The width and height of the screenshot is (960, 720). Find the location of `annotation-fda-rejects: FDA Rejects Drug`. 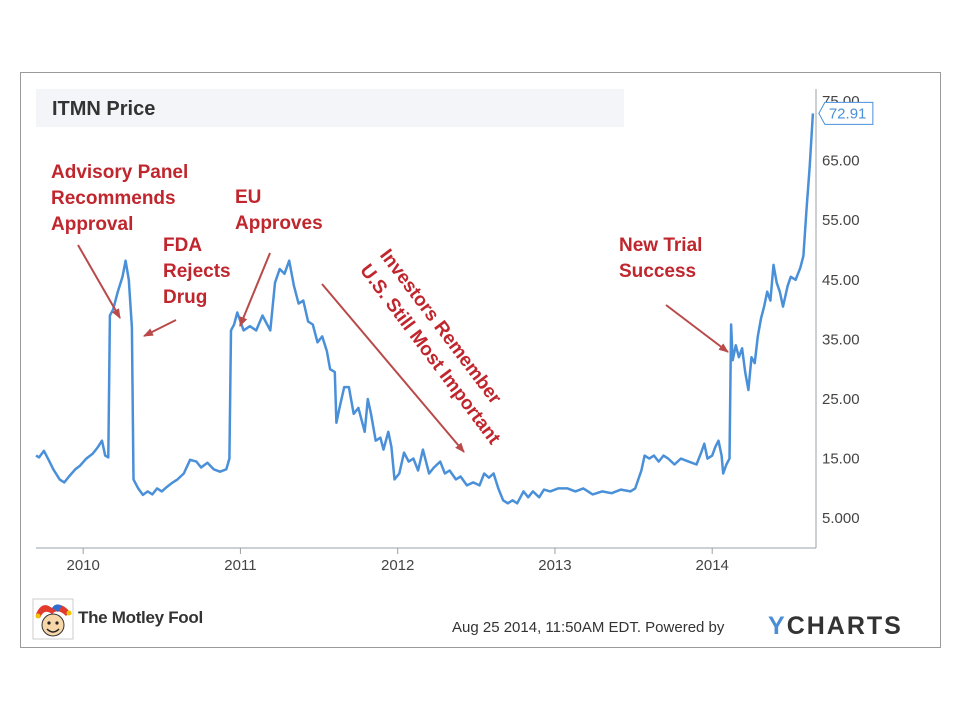

annotation-fda-rejects: FDA Rejects Drug is located at coordinates (197, 271).